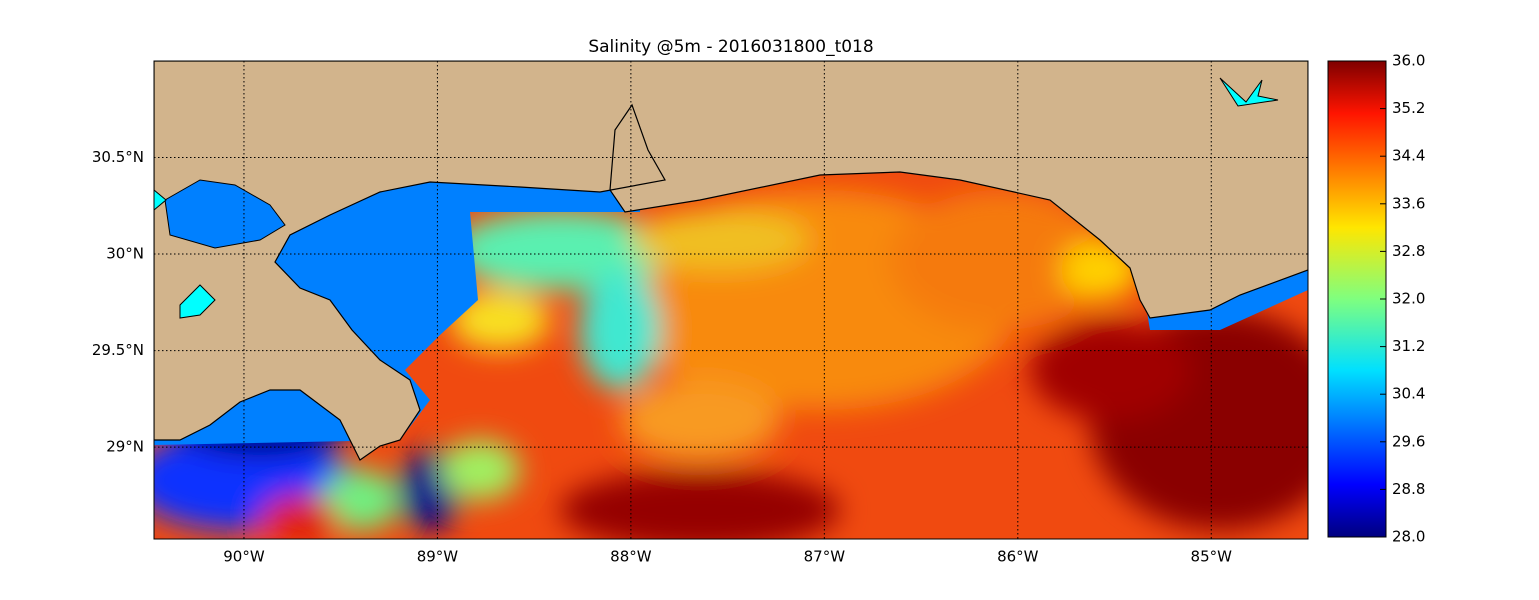 This screenshot has width=1539, height=600. What do you see at coordinates (1408, 251) in the screenshot?
I see `colorbar-tick-label: 32.8` at bounding box center [1408, 251].